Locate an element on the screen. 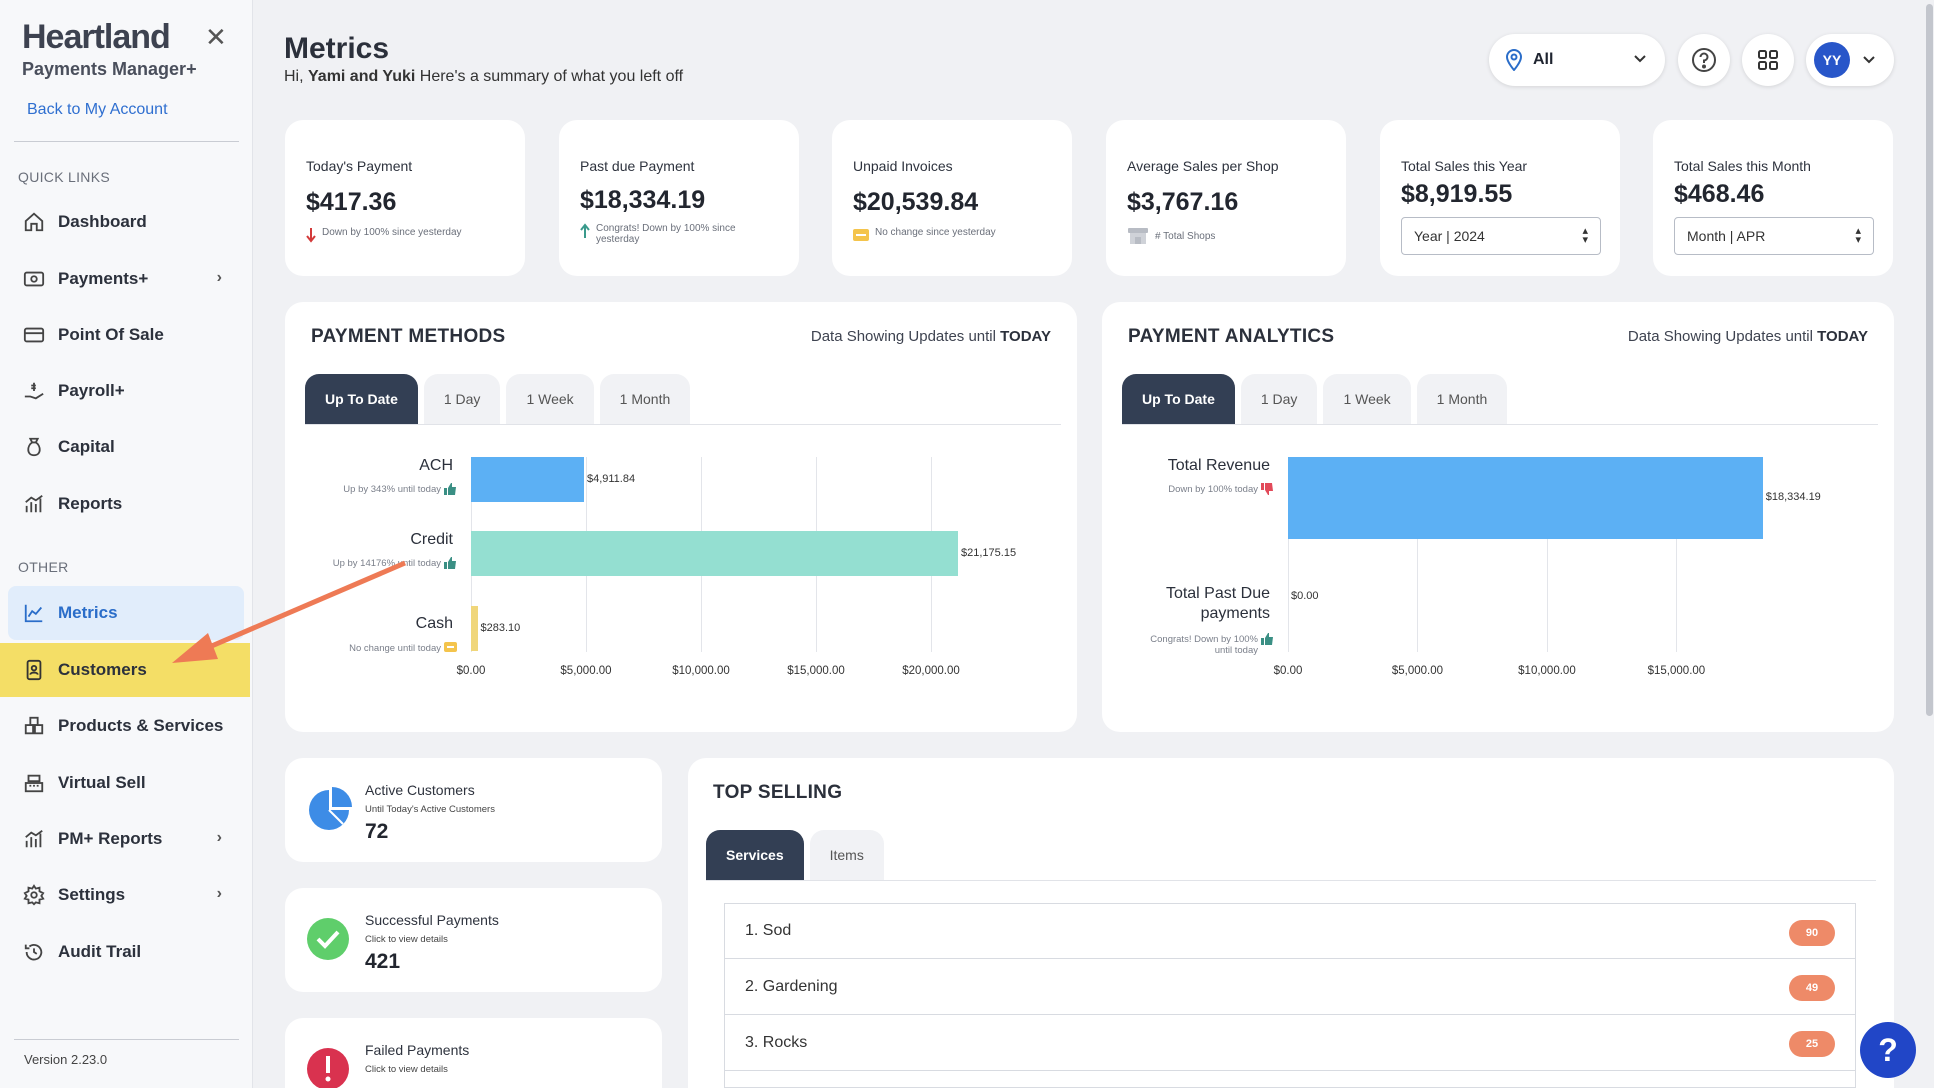 The height and width of the screenshot is (1088, 1934). sidebar-item-point-of-sale: Point Of Sale is located at coordinates (126, 335).